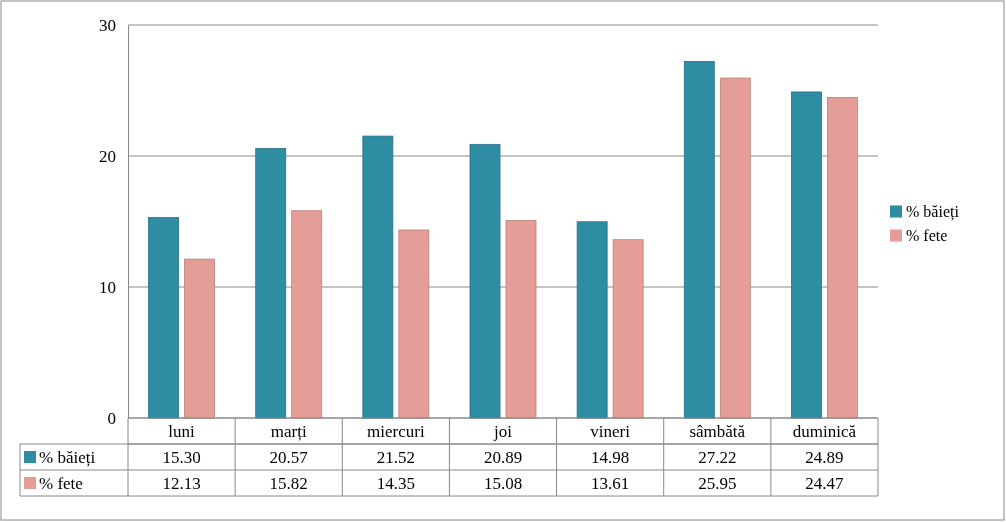  Describe the element at coordinates (181, 483) in the screenshot. I see `data-label: 12.13` at that location.